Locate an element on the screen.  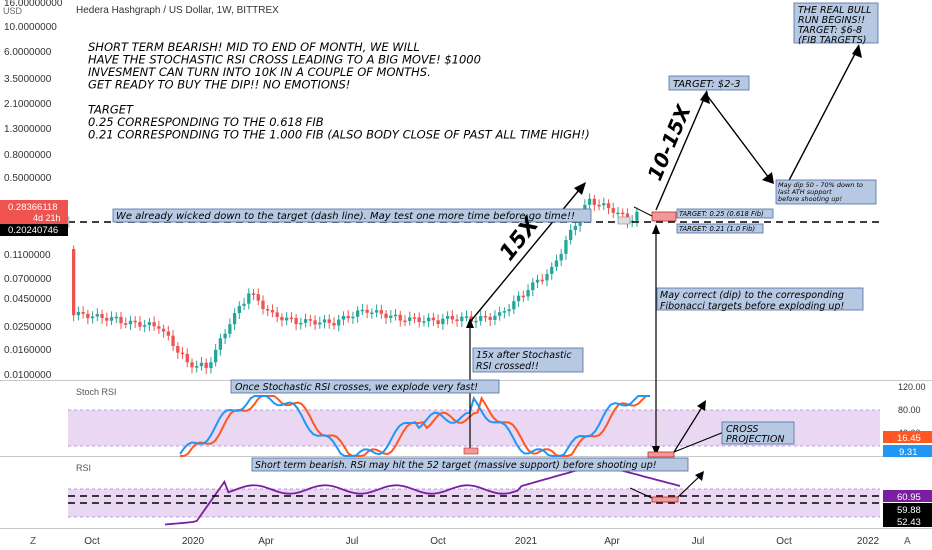
time-tick: Jul is located at coordinates (698, 541).